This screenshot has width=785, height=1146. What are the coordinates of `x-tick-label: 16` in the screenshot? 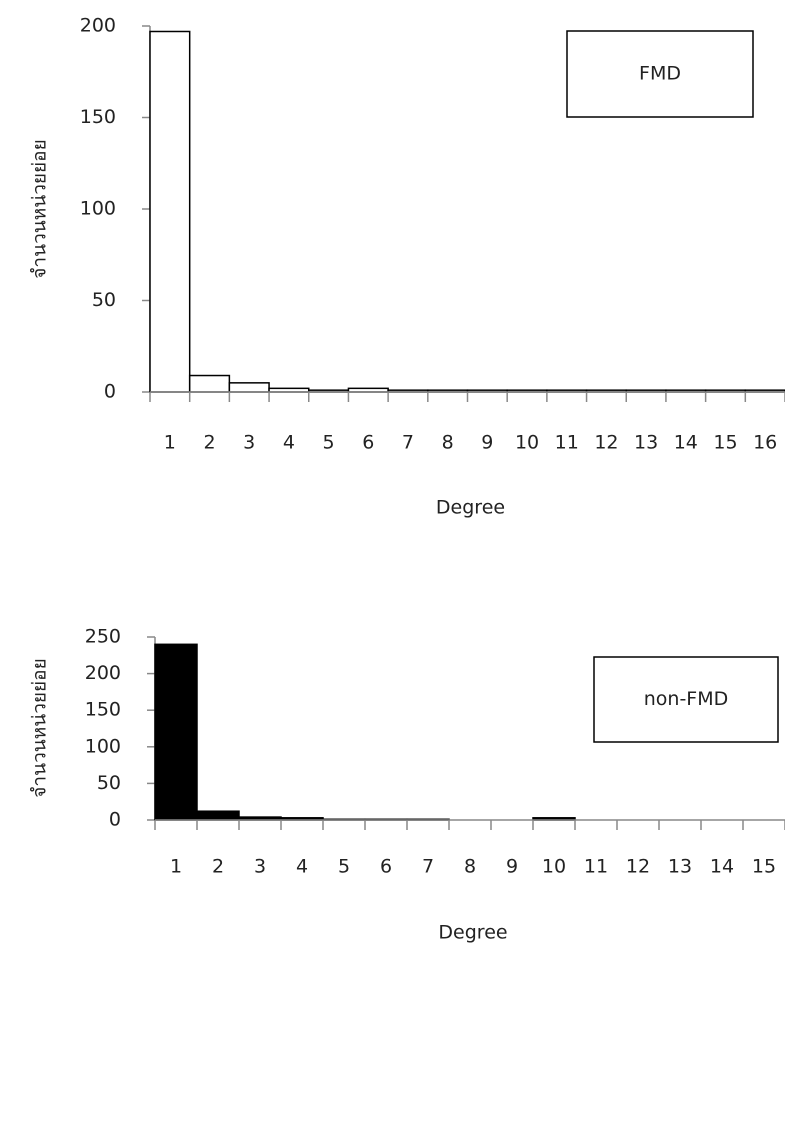 It's located at (765, 443).